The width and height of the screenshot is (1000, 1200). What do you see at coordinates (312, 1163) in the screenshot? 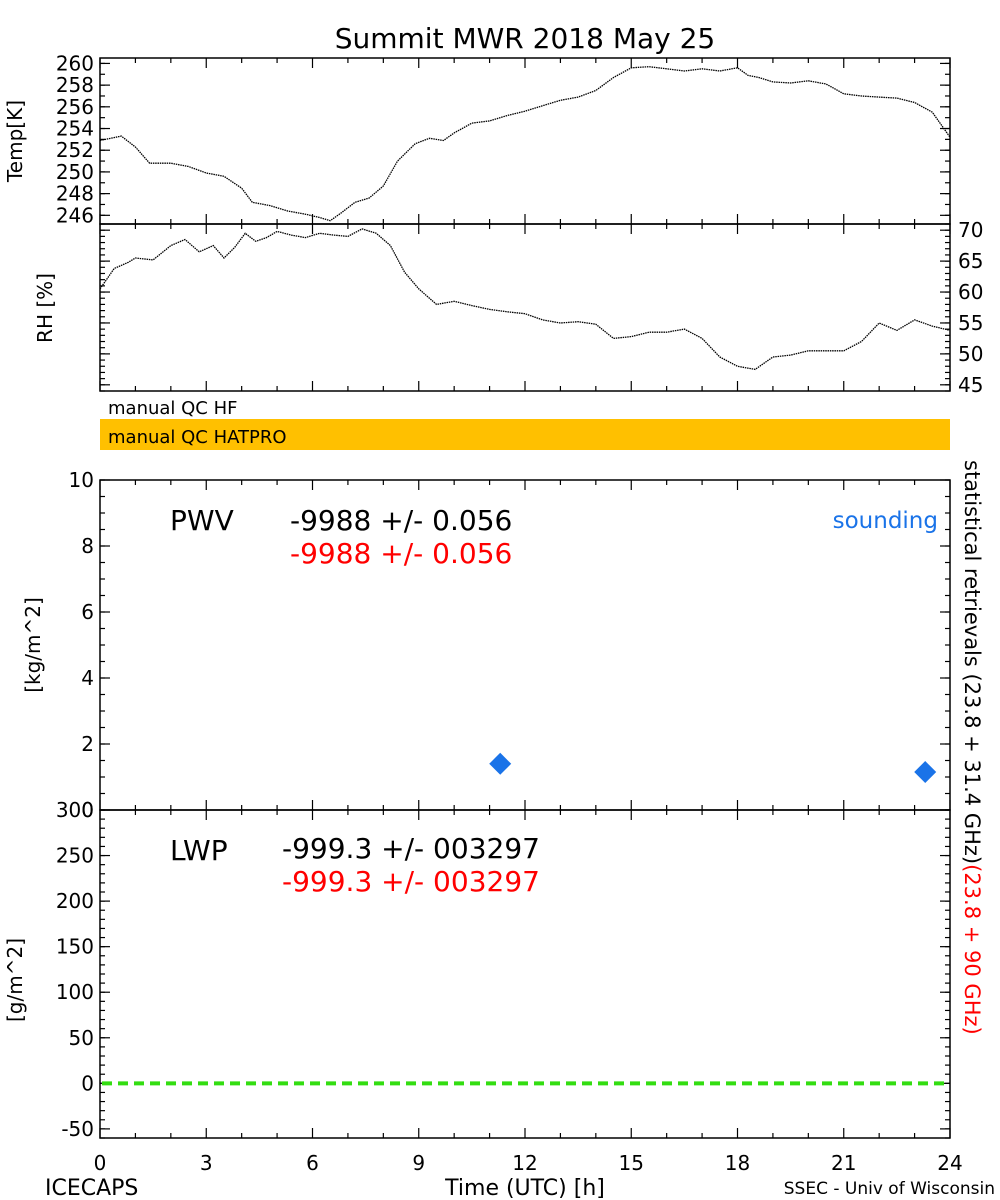
I see `x-tick-label: 6` at bounding box center [312, 1163].